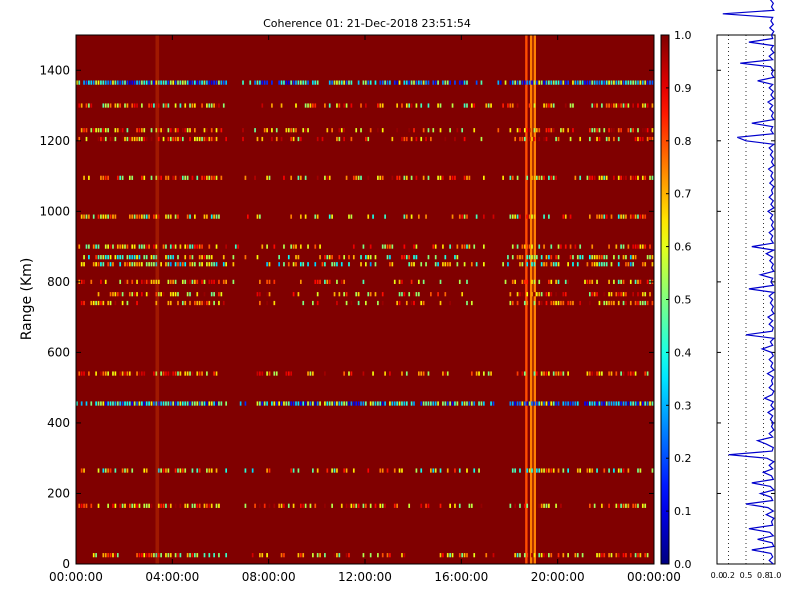  What do you see at coordinates (531, 299) in the screenshot?
I see `low-coherence-column` at bounding box center [531, 299].